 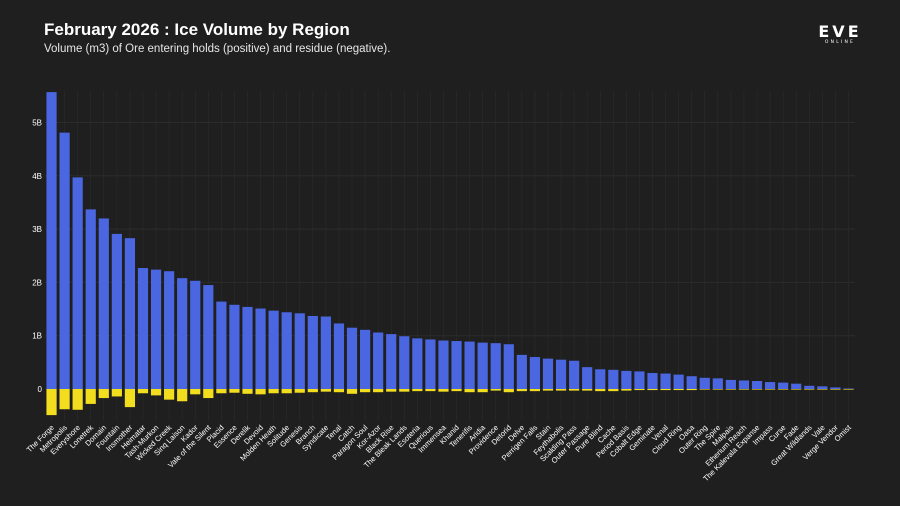 I want to click on y-tick-label: 0, so click(x=40, y=389).